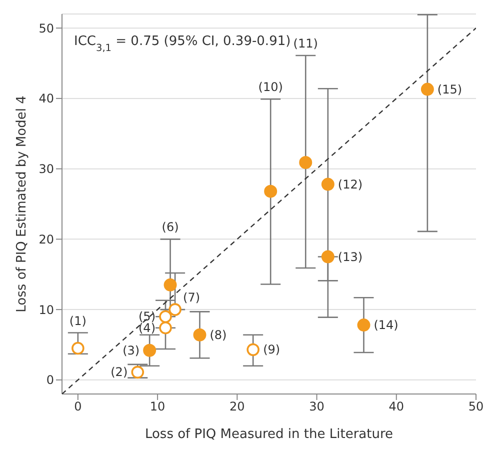 The width and height of the screenshot is (492, 456). Describe the element at coordinates (46, 28) in the screenshot. I see `y-tick-label: 50` at that location.